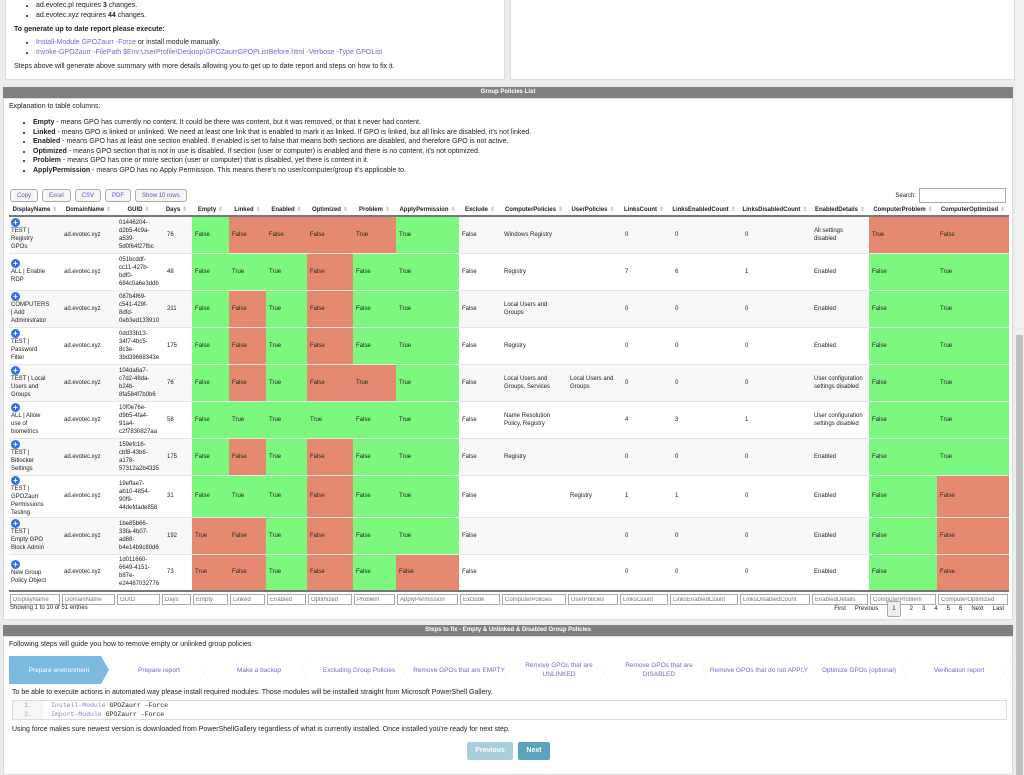 This screenshot has height=775, width=1024. I want to click on step-5: Remove GPOs that are EMPTY, so click(460, 670).